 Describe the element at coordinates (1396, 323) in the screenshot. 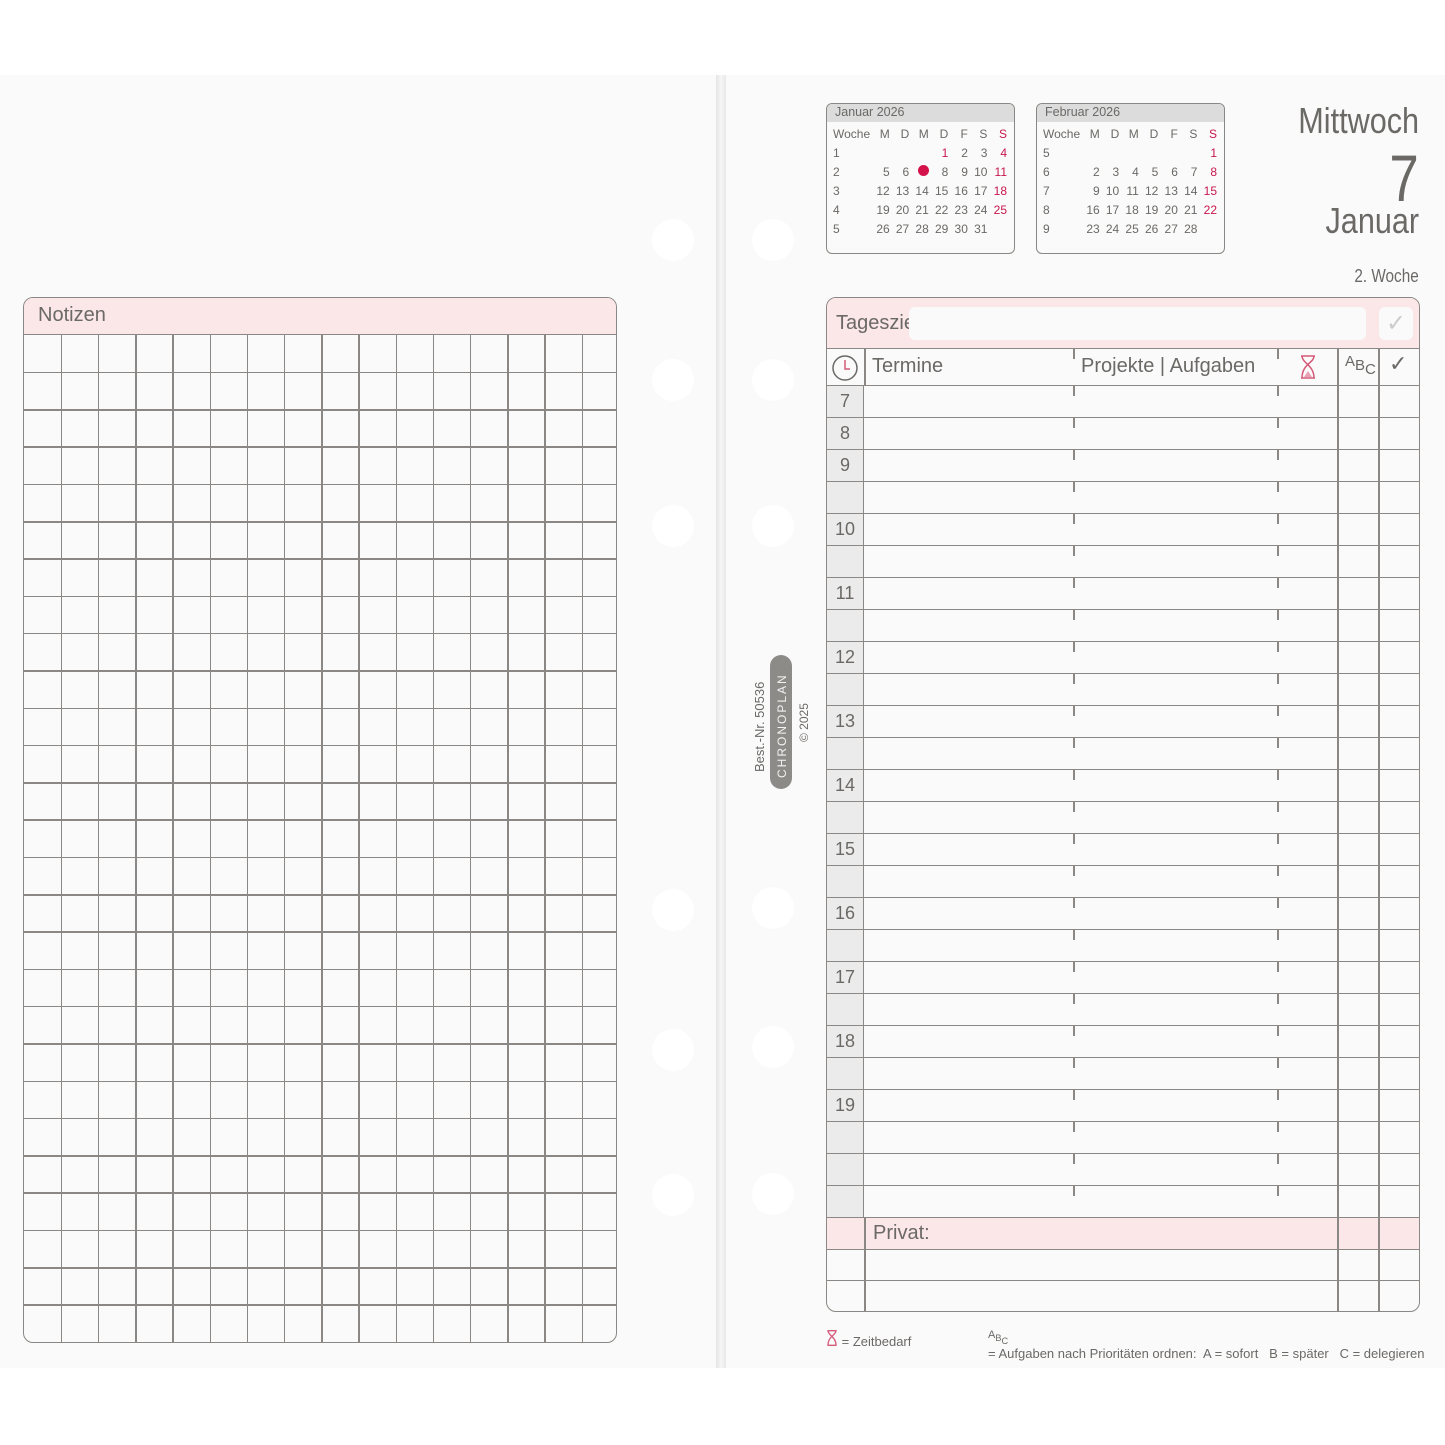

I see `daily-goal-check-icon: ✓` at that location.